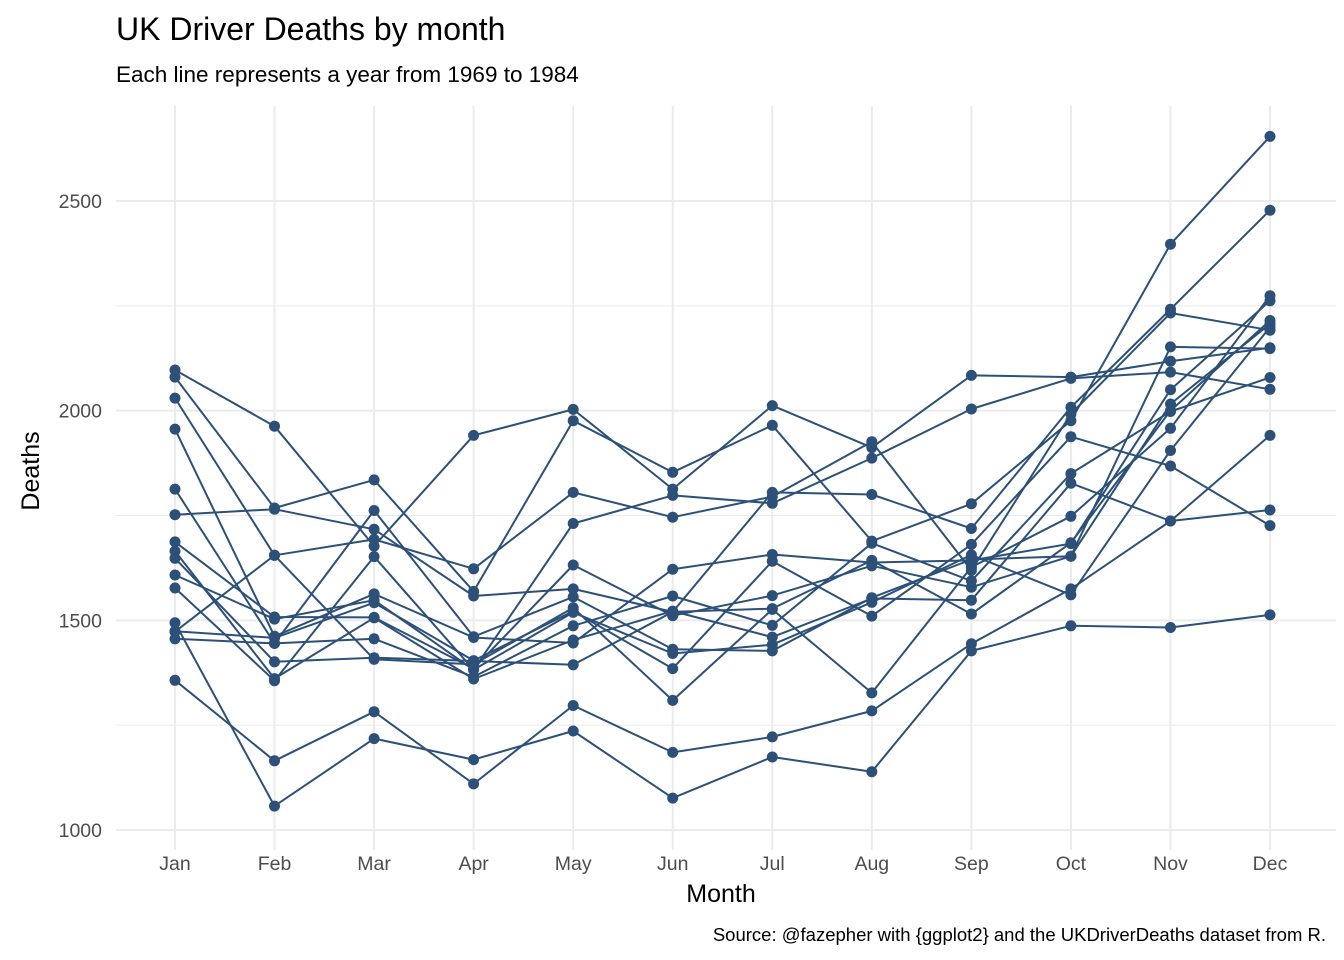  What do you see at coordinates (81, 202) in the screenshot?
I see `y-tick-label: 2500` at bounding box center [81, 202].